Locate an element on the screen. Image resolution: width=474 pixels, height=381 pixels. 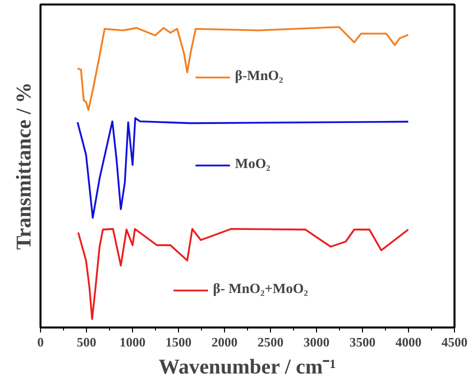
legend-label: β- MnO₂+MoO₂ is located at coordinates (260, 290).